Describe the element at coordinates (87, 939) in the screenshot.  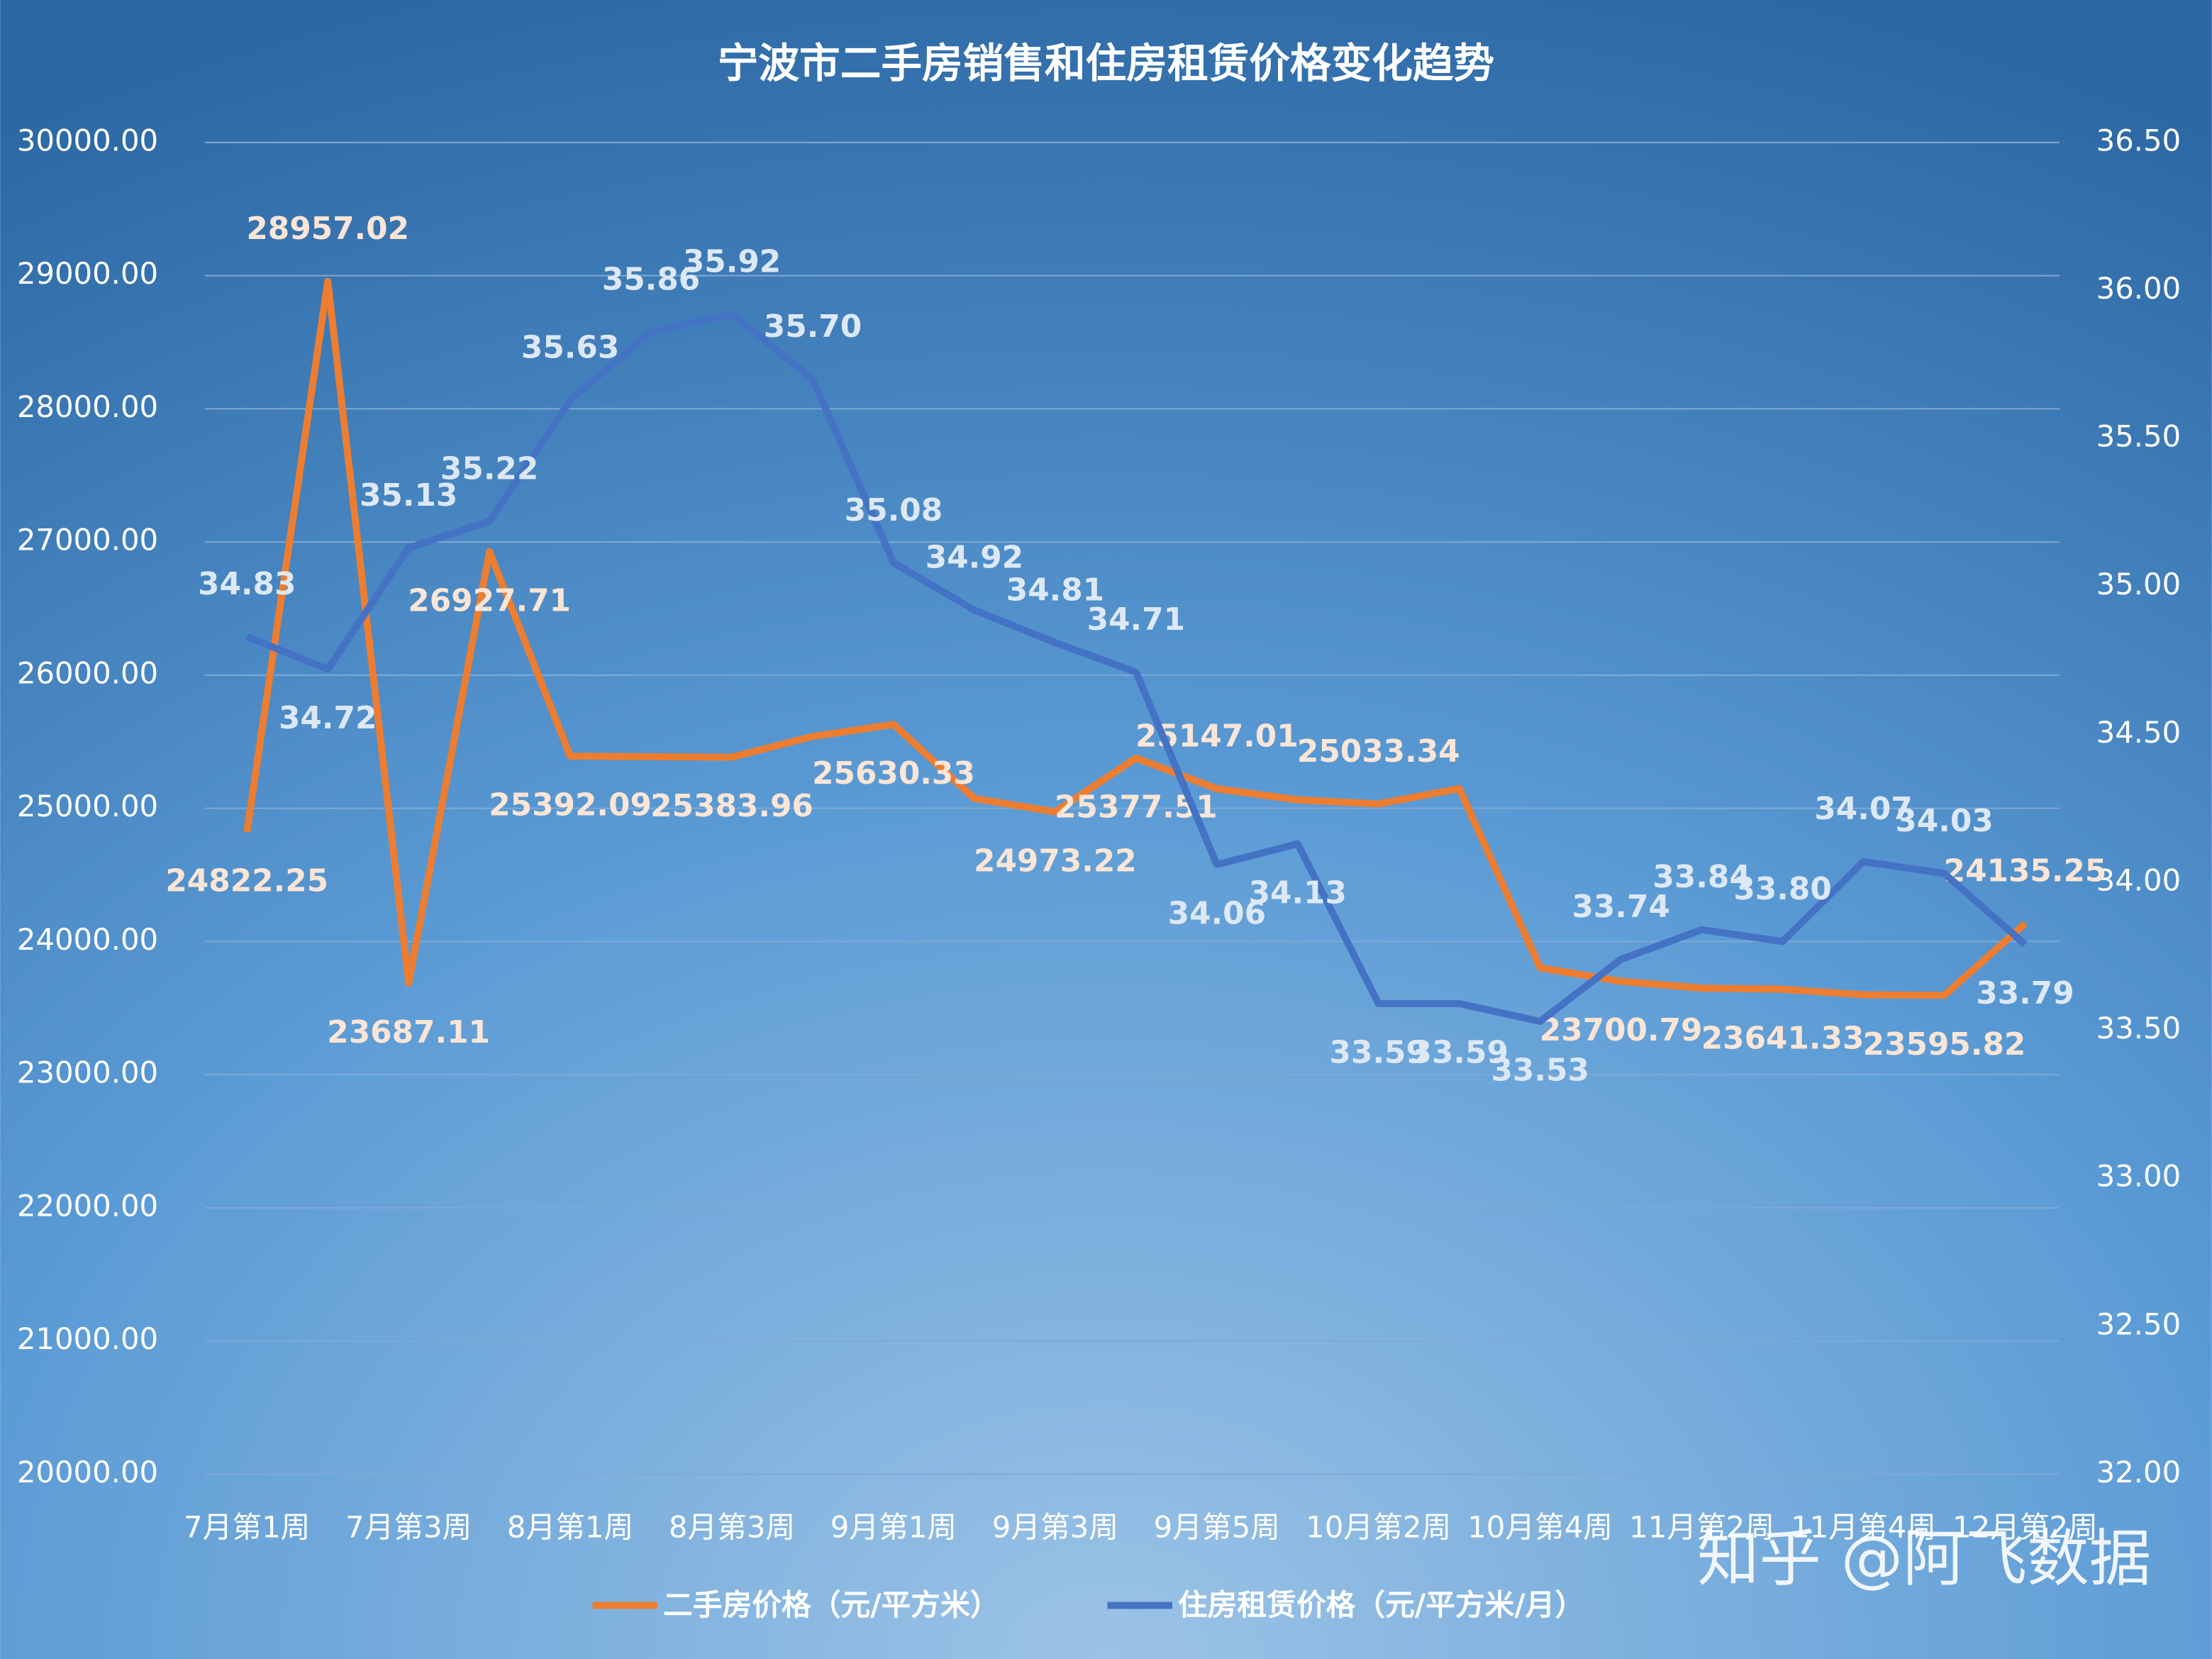
I see `y-tick-label: 24000.00` at that location.